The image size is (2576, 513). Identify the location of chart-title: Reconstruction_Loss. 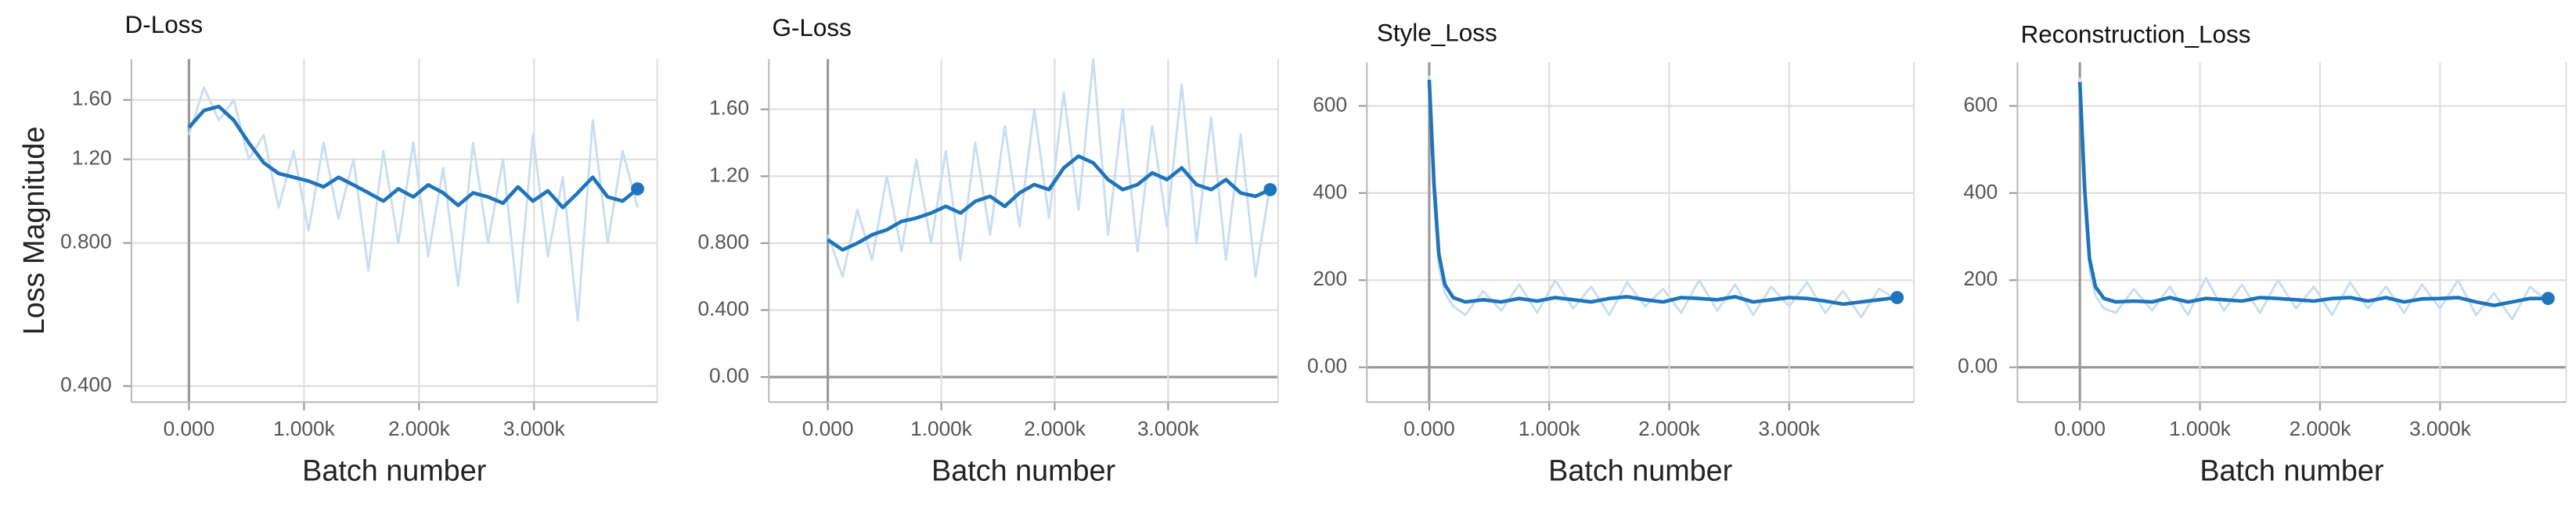
(2136, 34).